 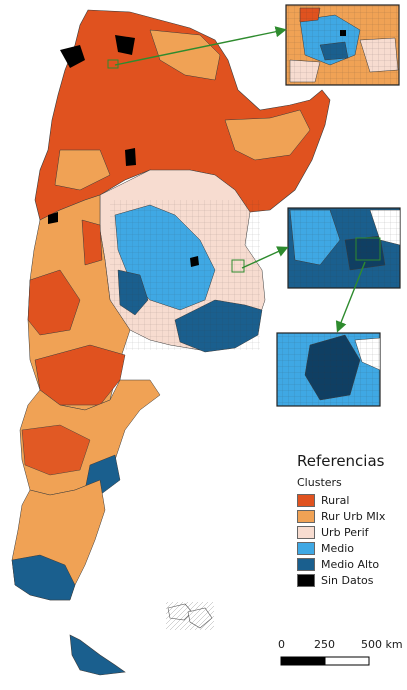 What do you see at coordinates (306, 580) in the screenshot?
I see `swatch-sin-datos` at bounding box center [306, 580].